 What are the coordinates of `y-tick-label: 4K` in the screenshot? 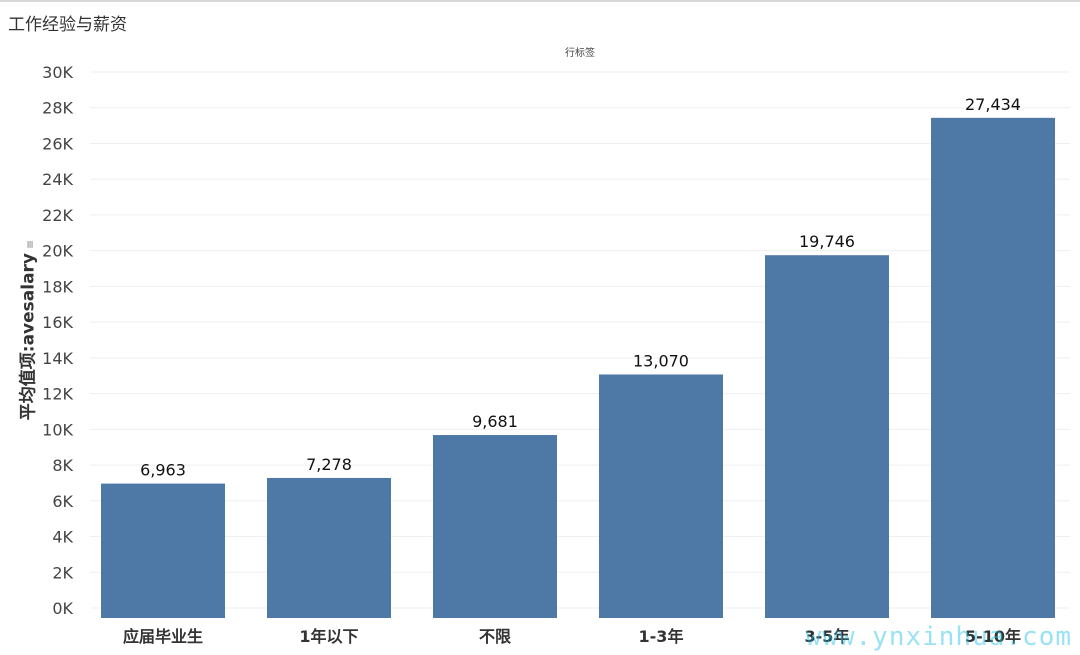 It's located at (62, 537).